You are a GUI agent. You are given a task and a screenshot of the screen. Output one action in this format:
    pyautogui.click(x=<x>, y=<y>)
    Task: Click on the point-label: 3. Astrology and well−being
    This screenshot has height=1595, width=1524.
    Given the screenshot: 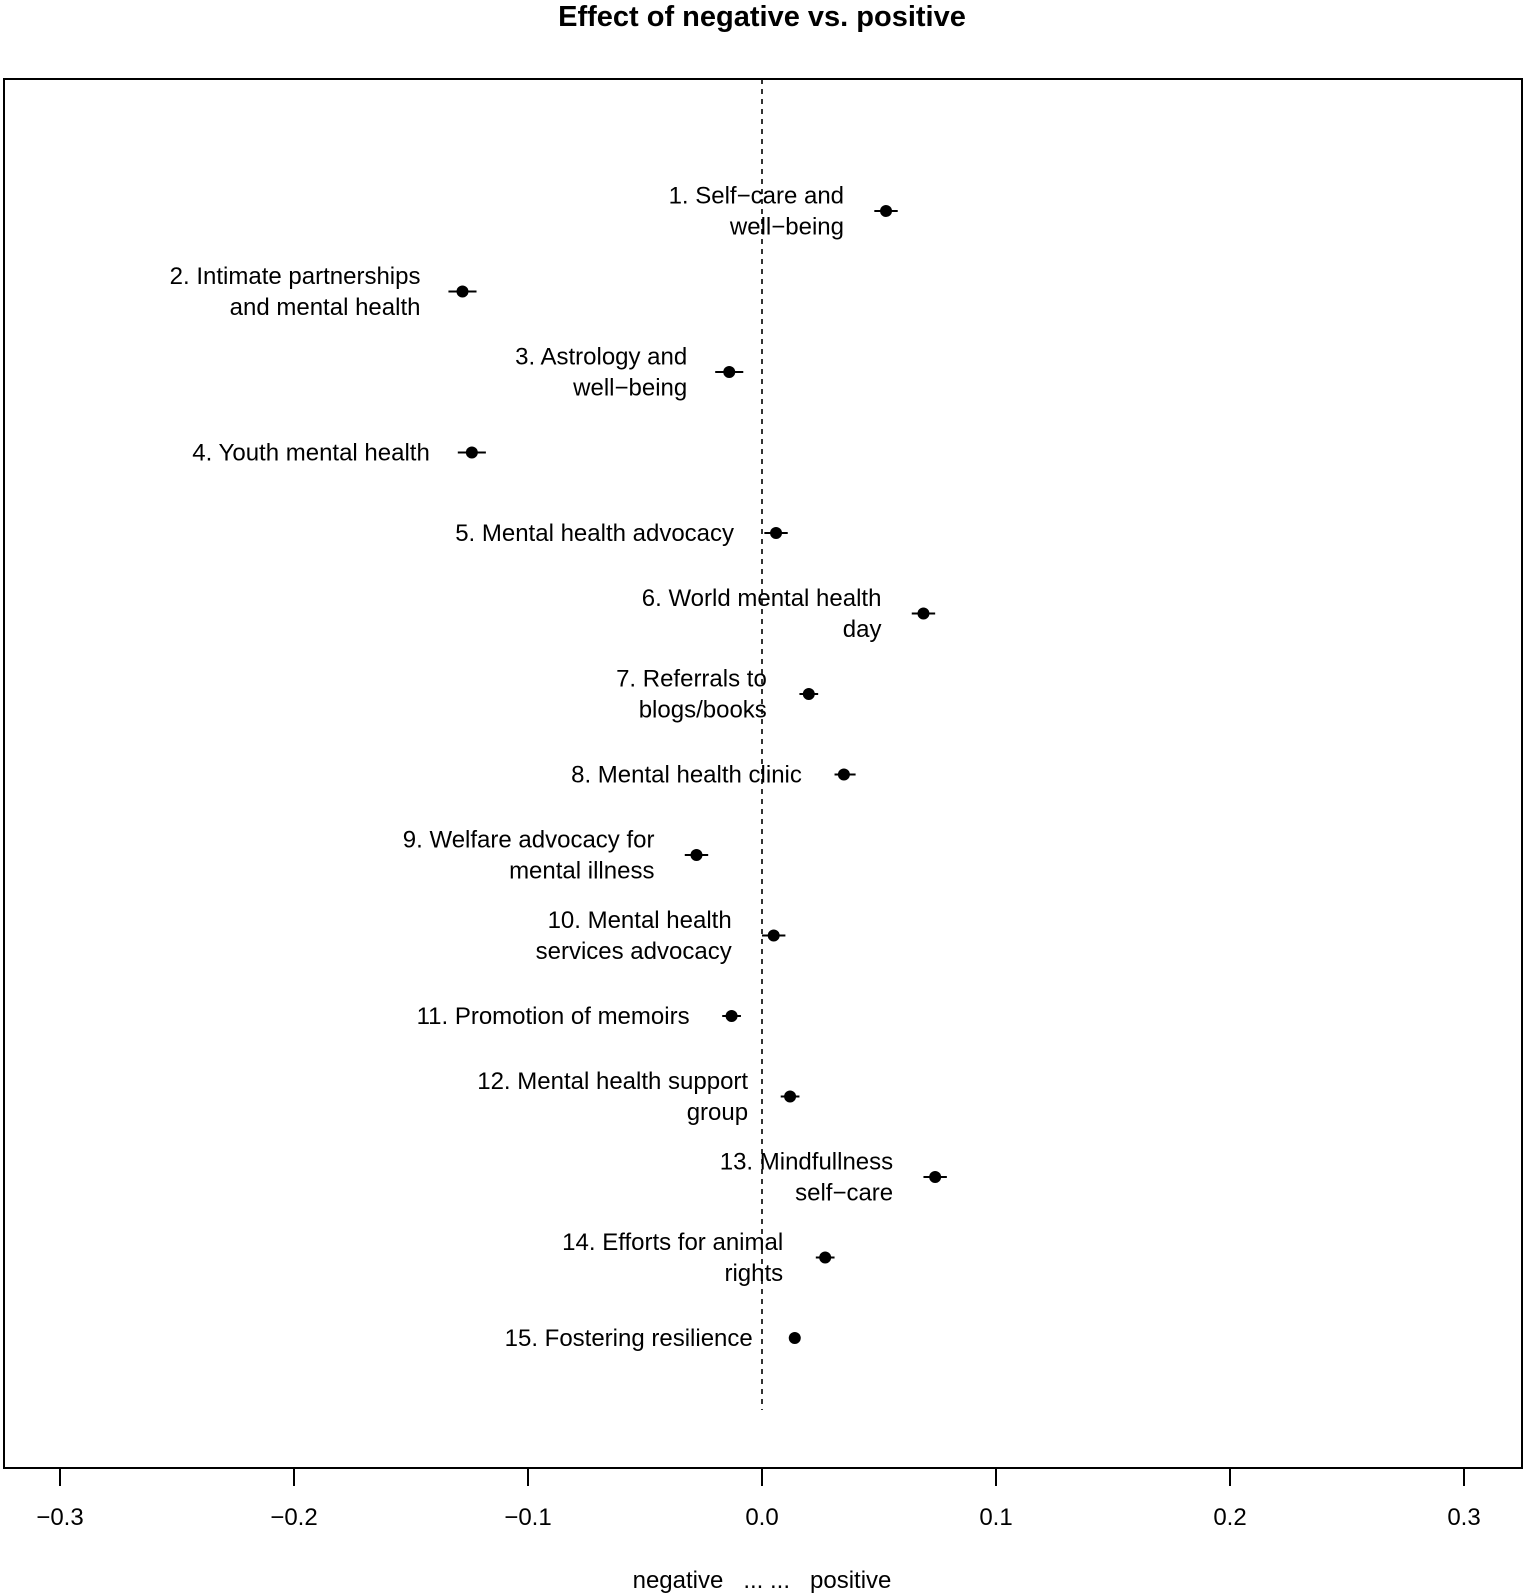 What is the action you would take?
    pyautogui.click(x=601, y=373)
    